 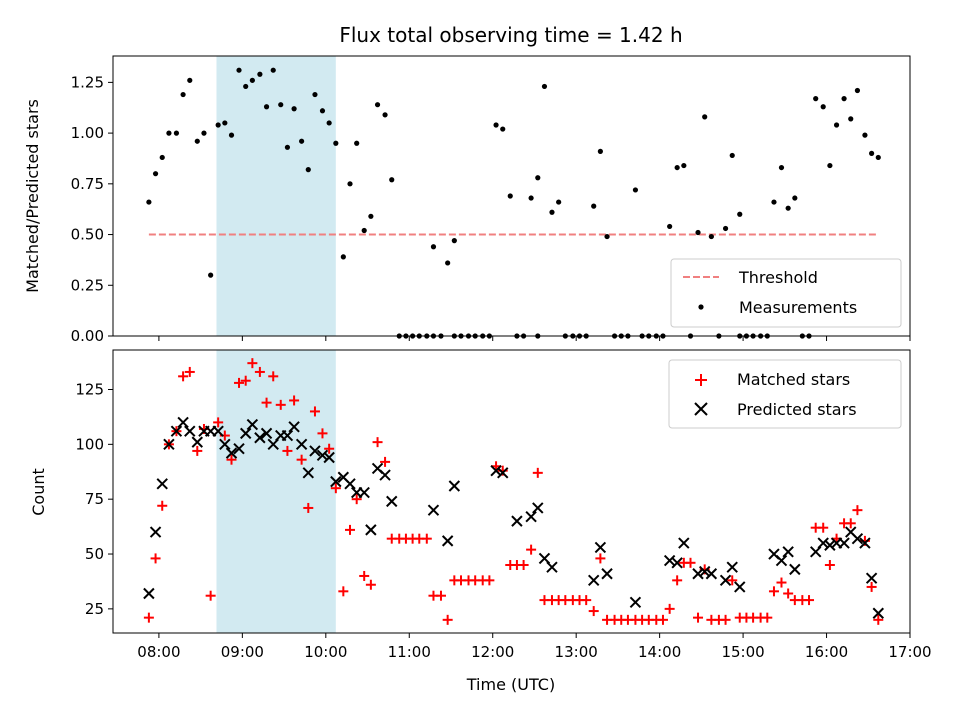 What do you see at coordinates (798, 307) in the screenshot?
I see `legend-measurements-label: Measurements` at bounding box center [798, 307].